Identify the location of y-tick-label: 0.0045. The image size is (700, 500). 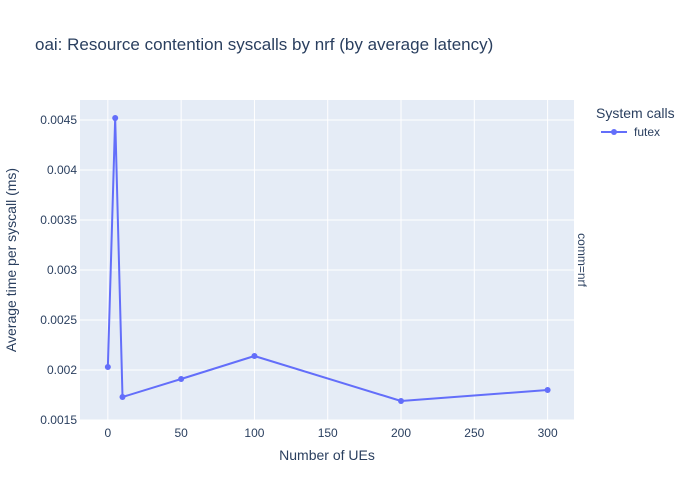
(58, 120).